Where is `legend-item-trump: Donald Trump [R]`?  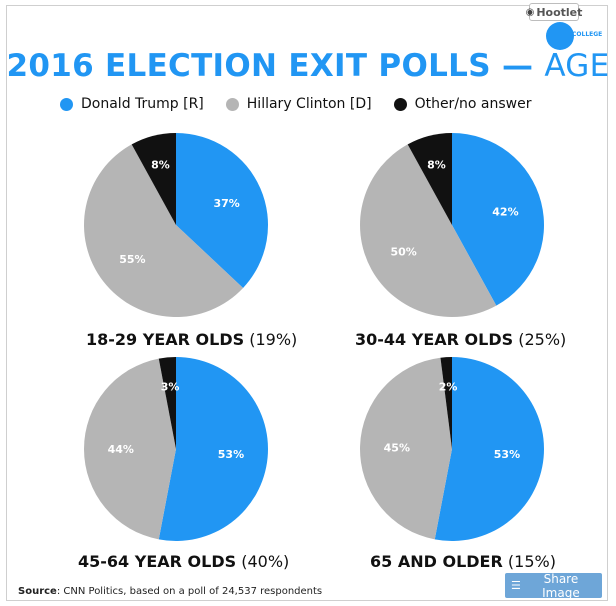
legend-item-trump: Donald Trump [R] is located at coordinates (132, 104).